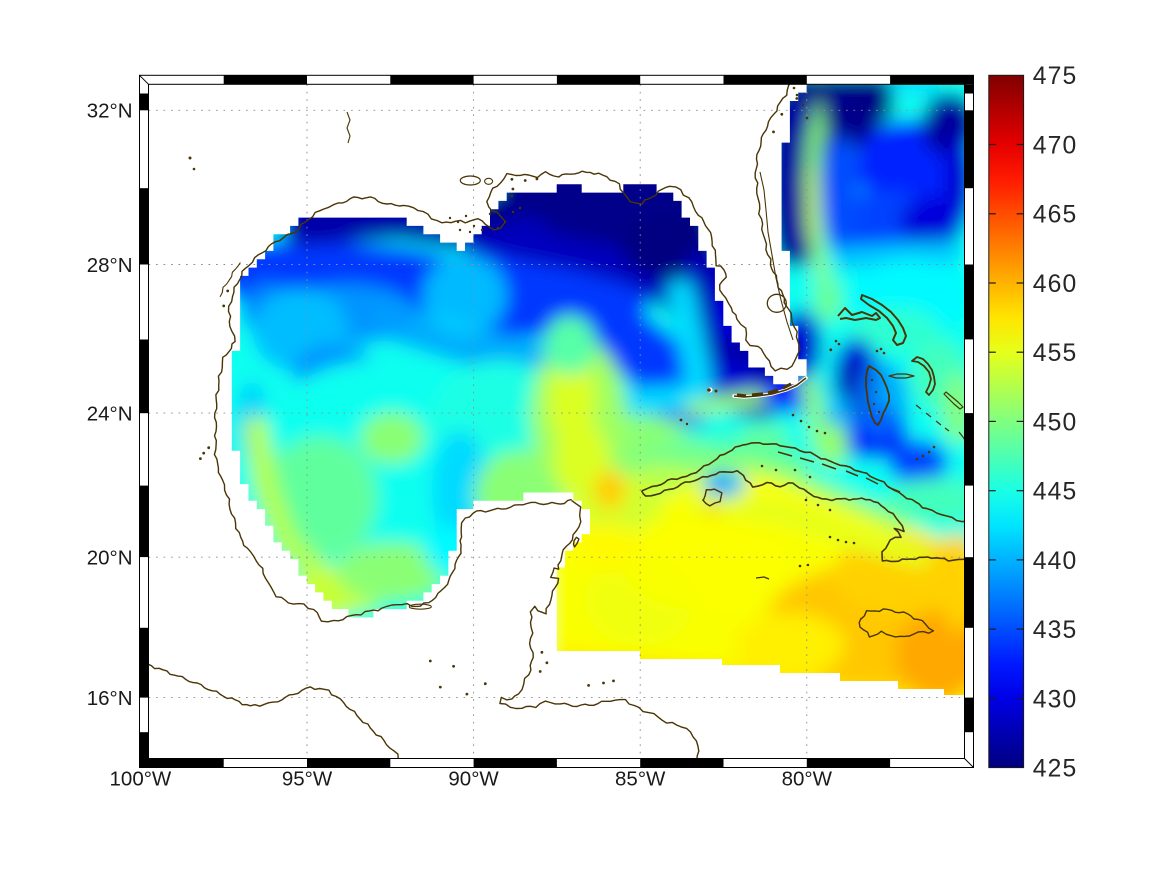  What do you see at coordinates (1055, 561) in the screenshot?
I see `svg-text: 440` at bounding box center [1055, 561].